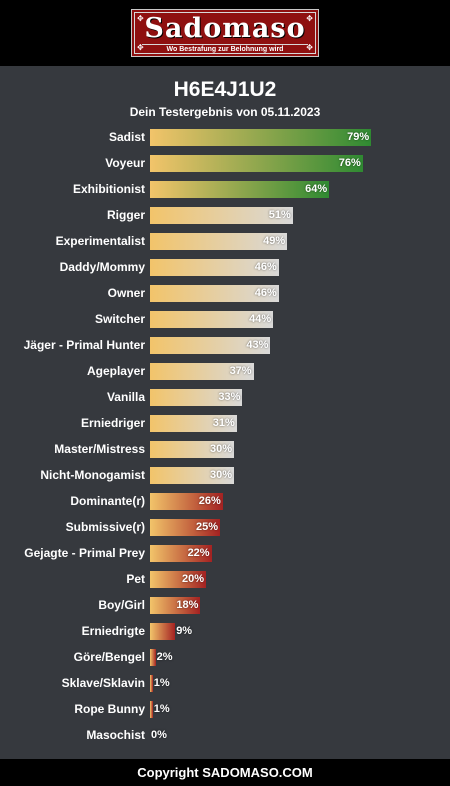  What do you see at coordinates (240, 371) in the screenshot?
I see `value-label: 37%` at bounding box center [240, 371].